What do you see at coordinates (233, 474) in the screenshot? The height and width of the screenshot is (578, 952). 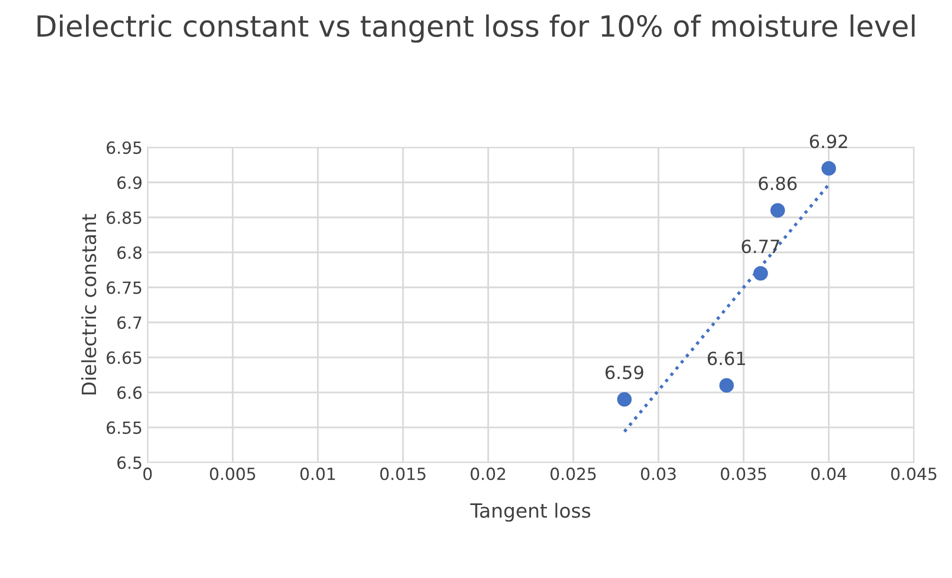 I see `x-tick-label: 0.005` at bounding box center [233, 474].